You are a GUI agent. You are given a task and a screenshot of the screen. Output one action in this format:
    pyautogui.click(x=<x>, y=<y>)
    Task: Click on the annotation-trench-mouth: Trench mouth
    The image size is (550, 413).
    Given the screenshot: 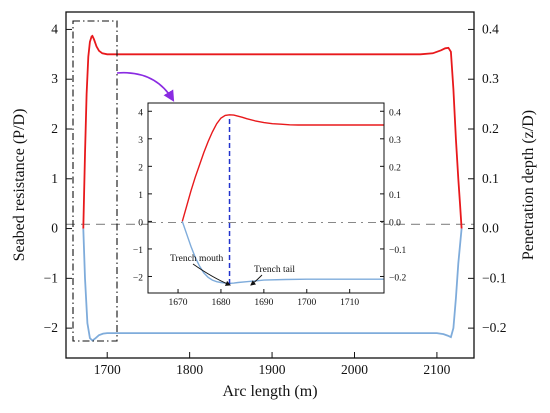 What is the action you would take?
    pyautogui.click(x=196, y=259)
    